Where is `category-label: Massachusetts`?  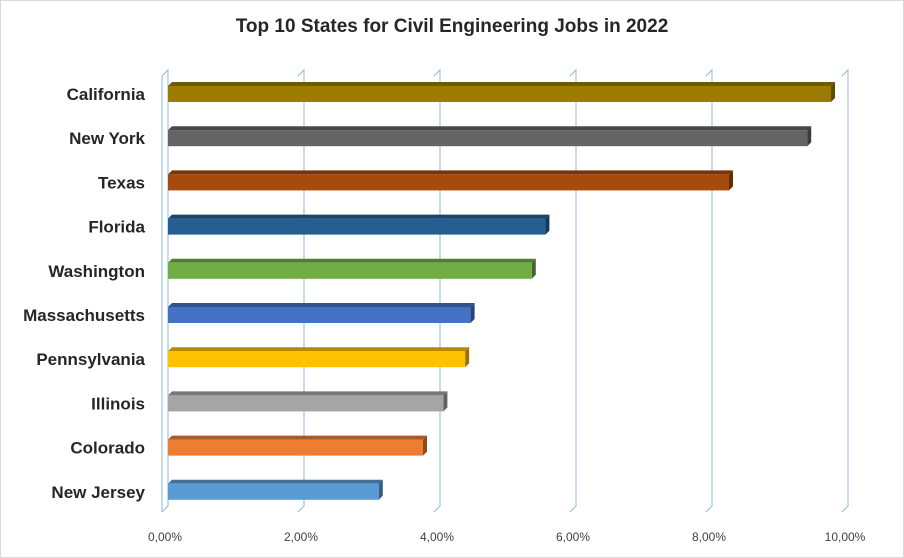 category-label: Massachusetts is located at coordinates (84, 315).